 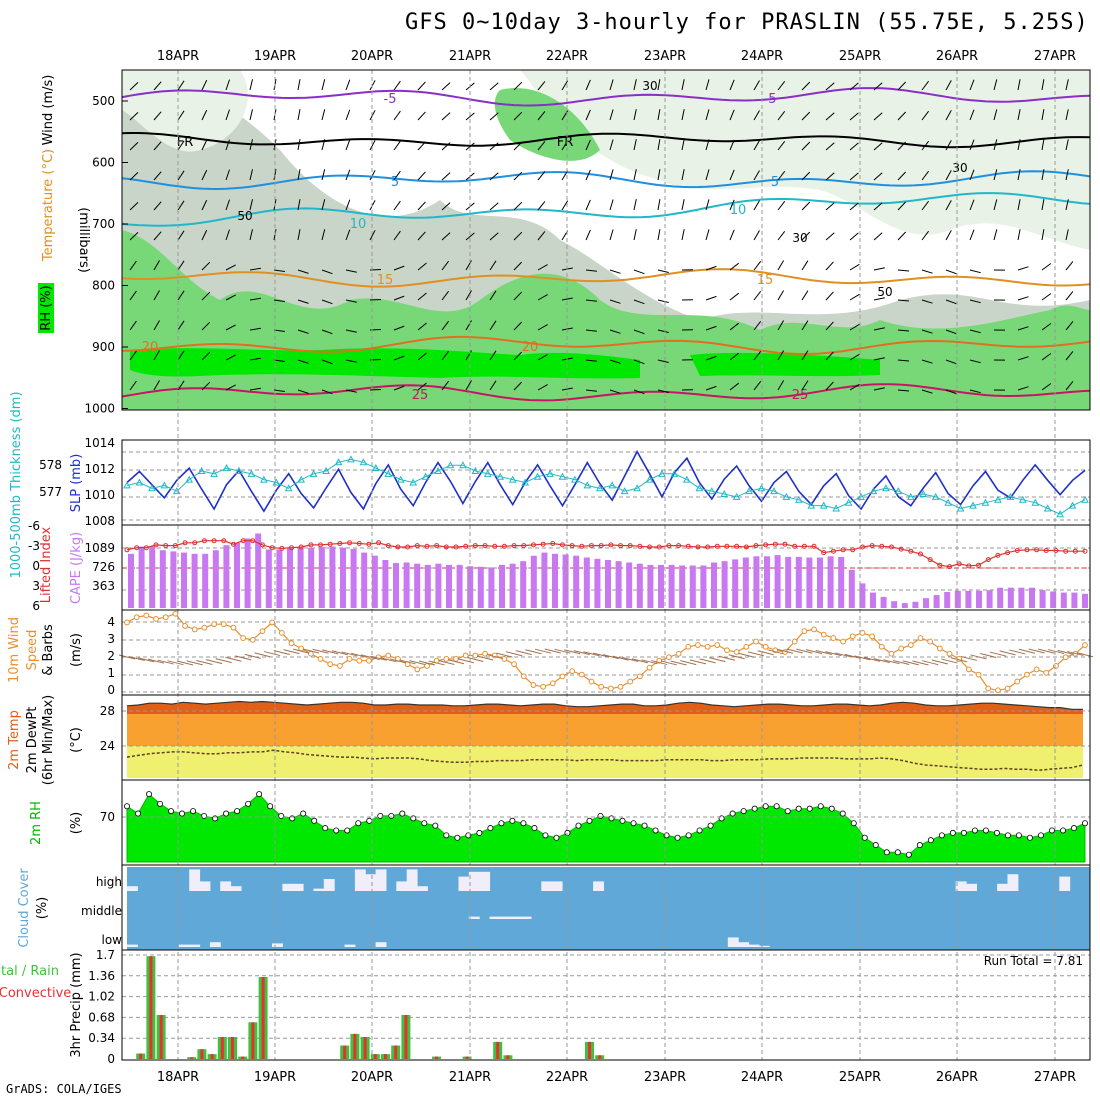 What do you see at coordinates (775, 182) in the screenshot?
I see `isotherm-label-b-2: 5` at bounding box center [775, 182].